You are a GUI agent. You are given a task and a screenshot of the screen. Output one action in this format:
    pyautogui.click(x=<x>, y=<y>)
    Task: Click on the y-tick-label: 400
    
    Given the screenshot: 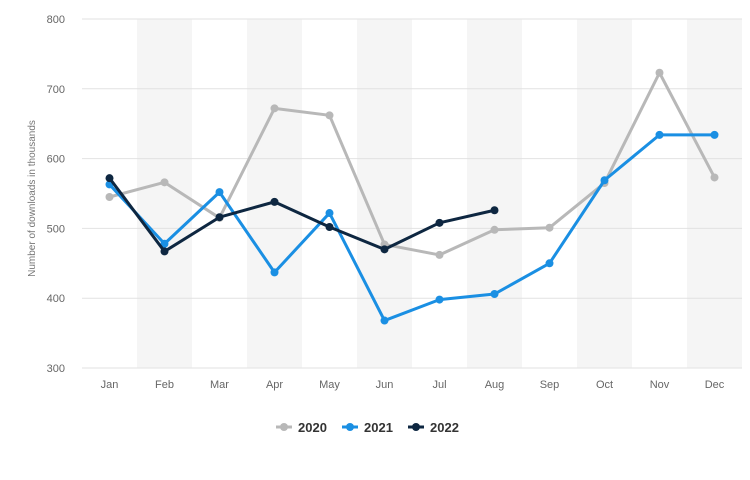 What is the action you would take?
    pyautogui.click(x=56, y=299)
    